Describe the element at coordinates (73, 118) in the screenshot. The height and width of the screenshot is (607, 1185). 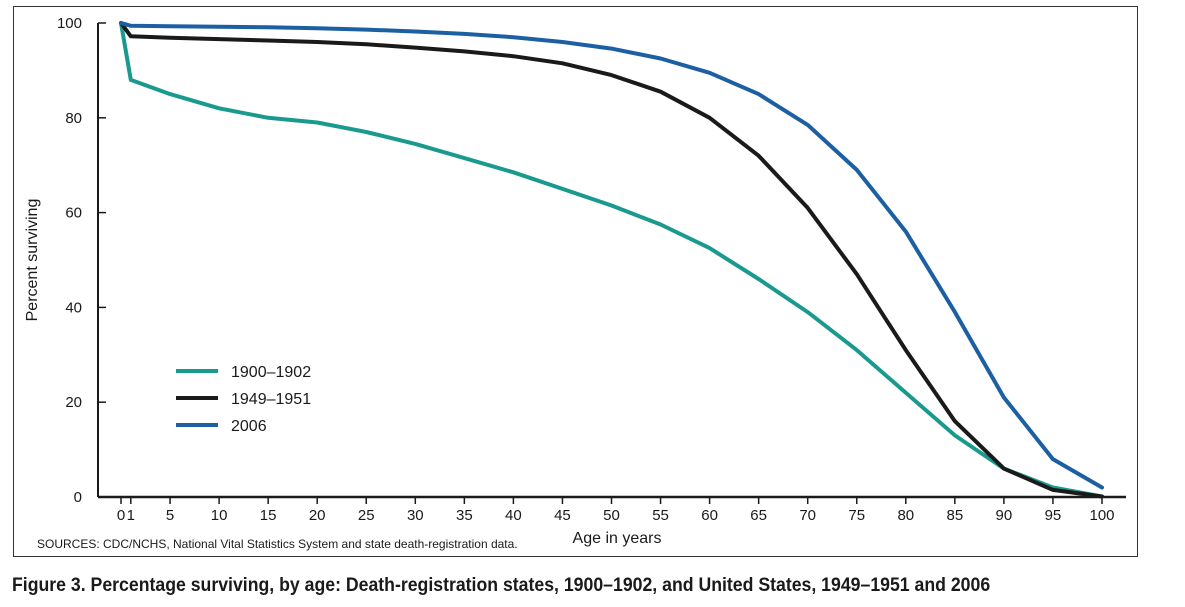
I see `y-tick-label: 80` at that location.